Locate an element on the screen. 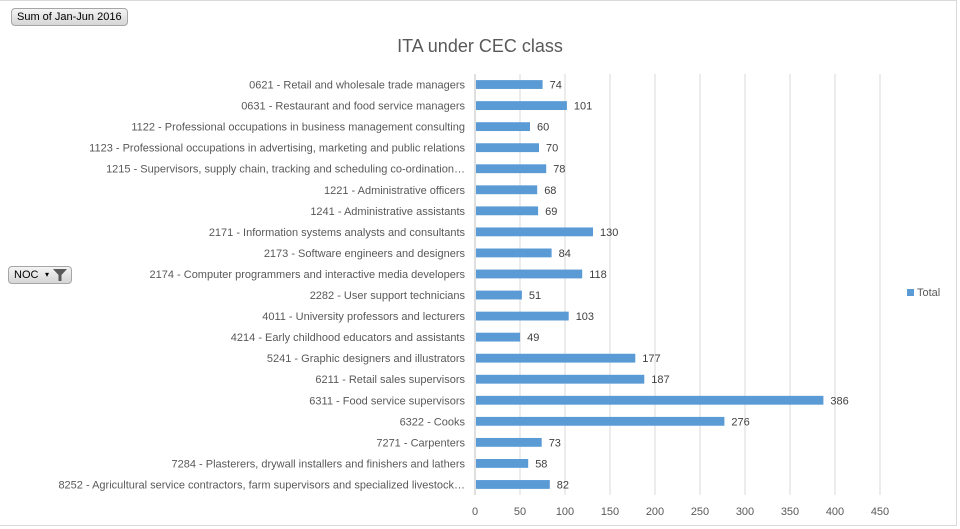 The image size is (960, 529). category-label: 1221 - Administrative officers is located at coordinates (395, 191).